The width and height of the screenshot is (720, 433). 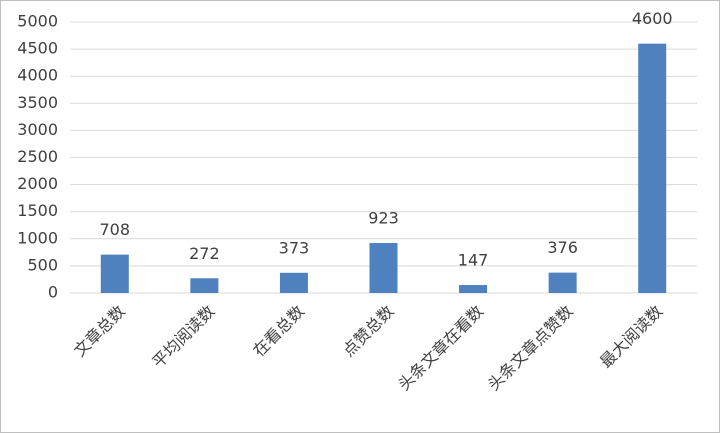 I want to click on y-tick-label: 500, so click(x=42, y=264).